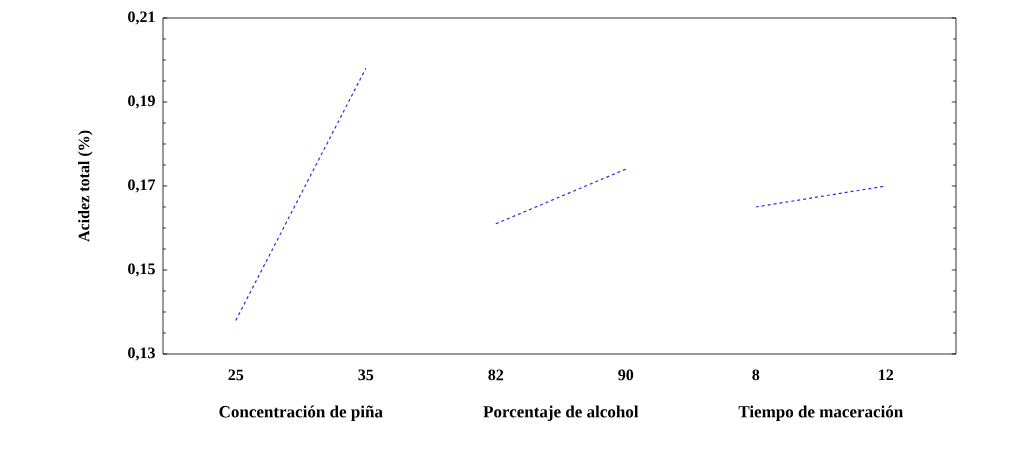 The width and height of the screenshot is (1028, 449). What do you see at coordinates (141, 18) in the screenshot?
I see `y-tick-label: 0,21` at bounding box center [141, 18].